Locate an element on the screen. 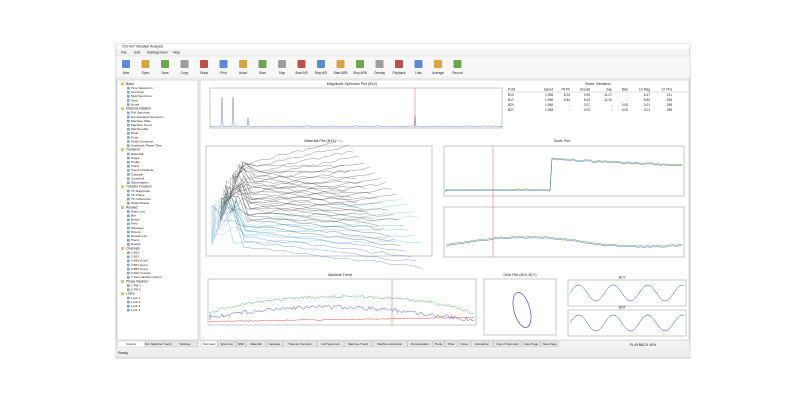  tree-item: Alarm List is located at coordinates (138, 211).